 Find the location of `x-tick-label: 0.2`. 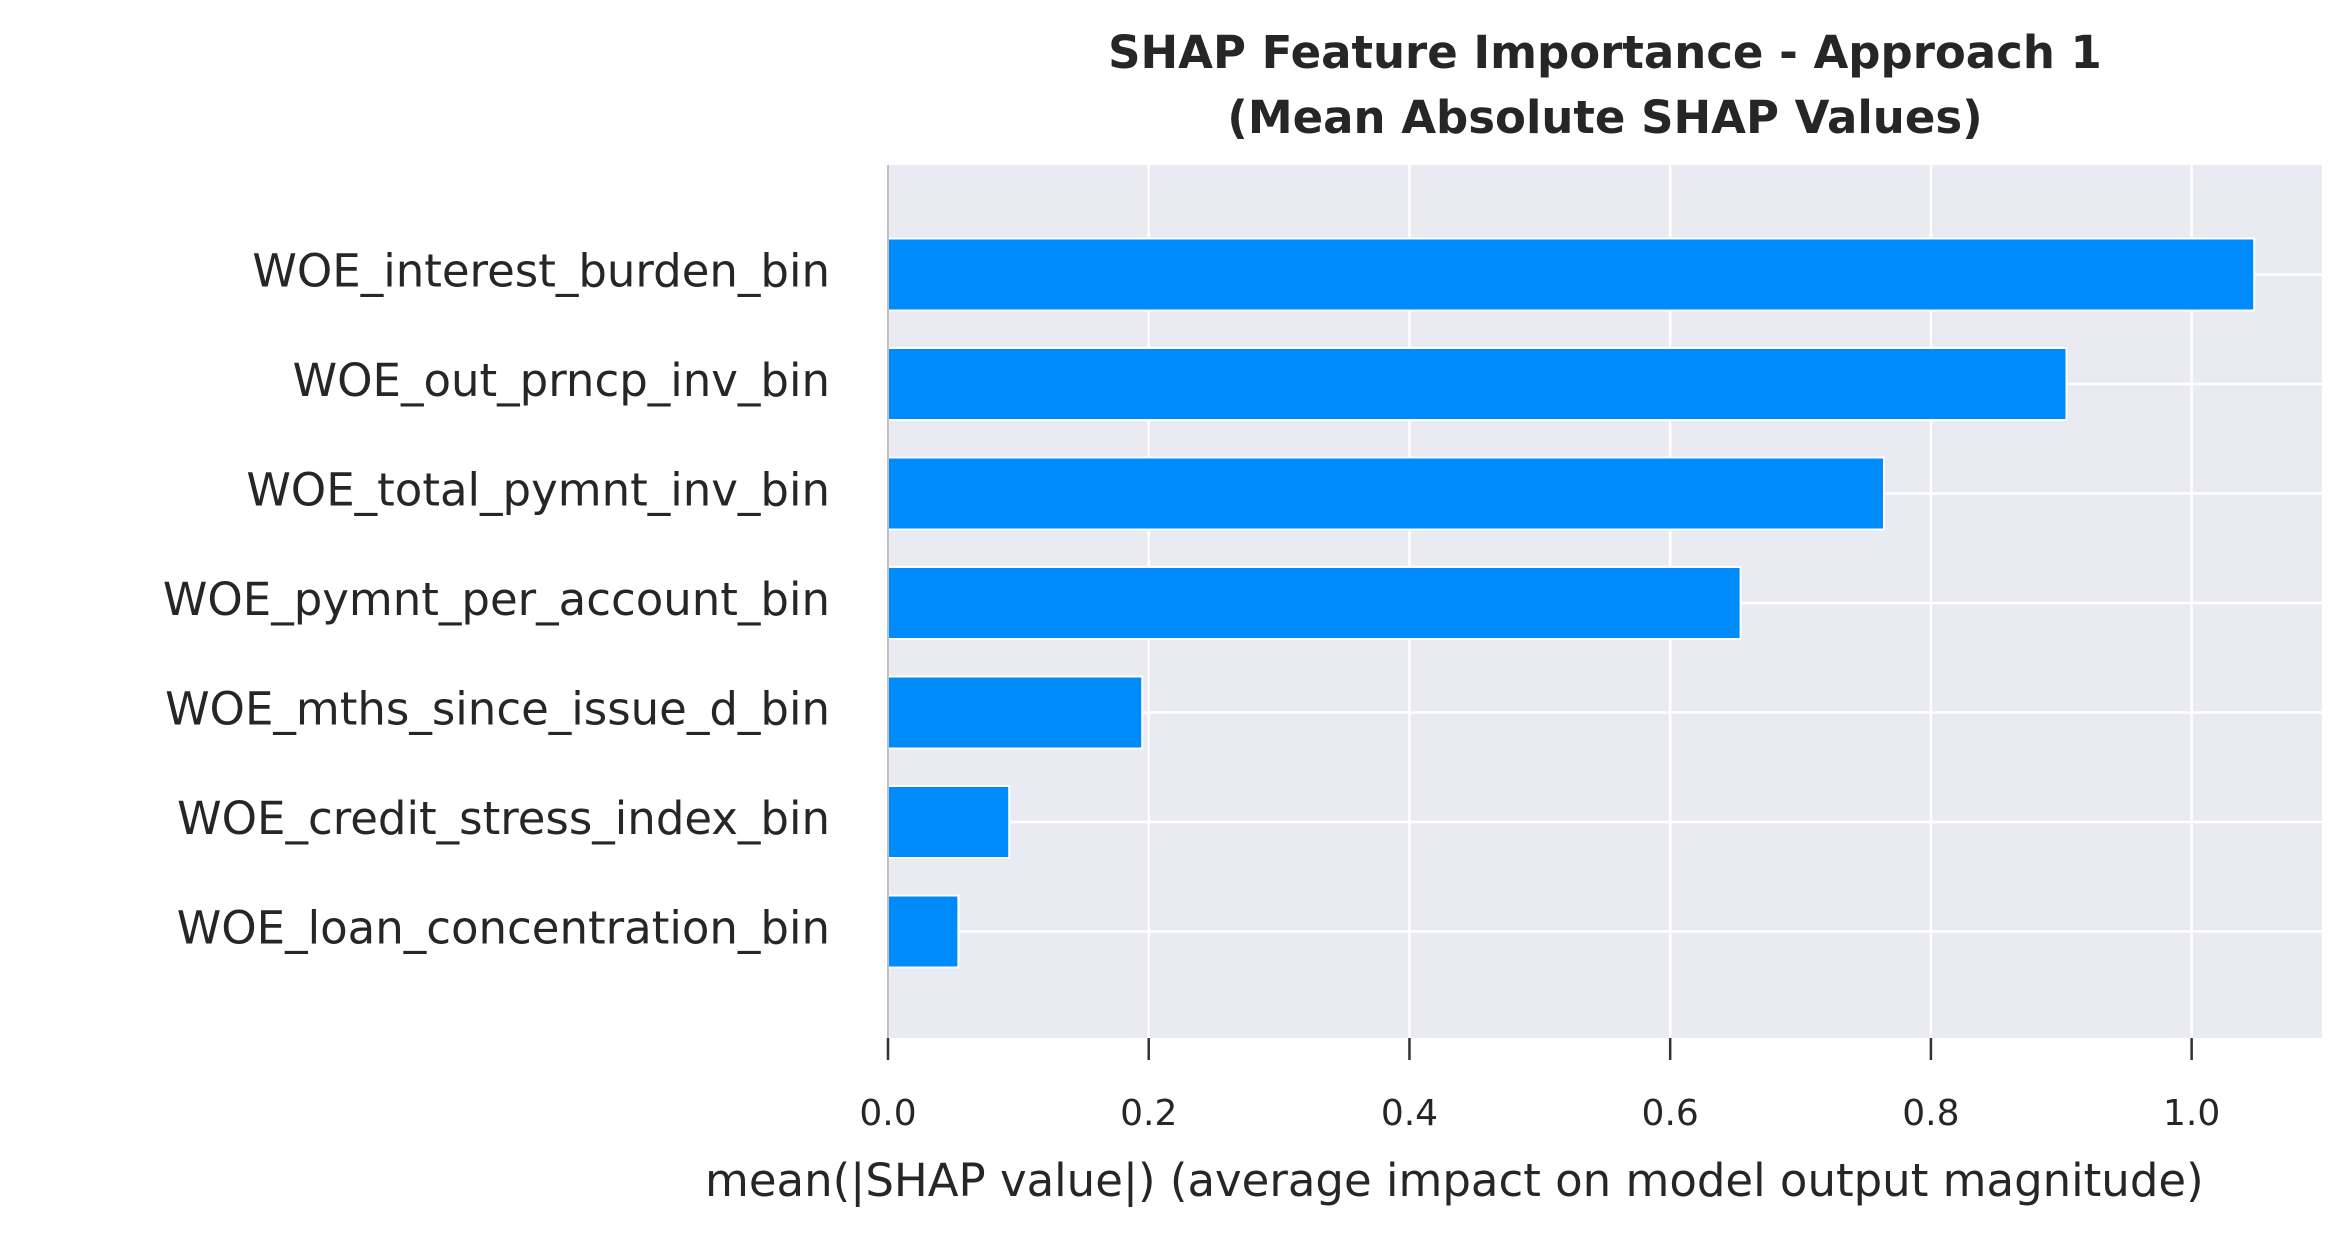

x-tick-label: 0.2 is located at coordinates (1148, 1113).